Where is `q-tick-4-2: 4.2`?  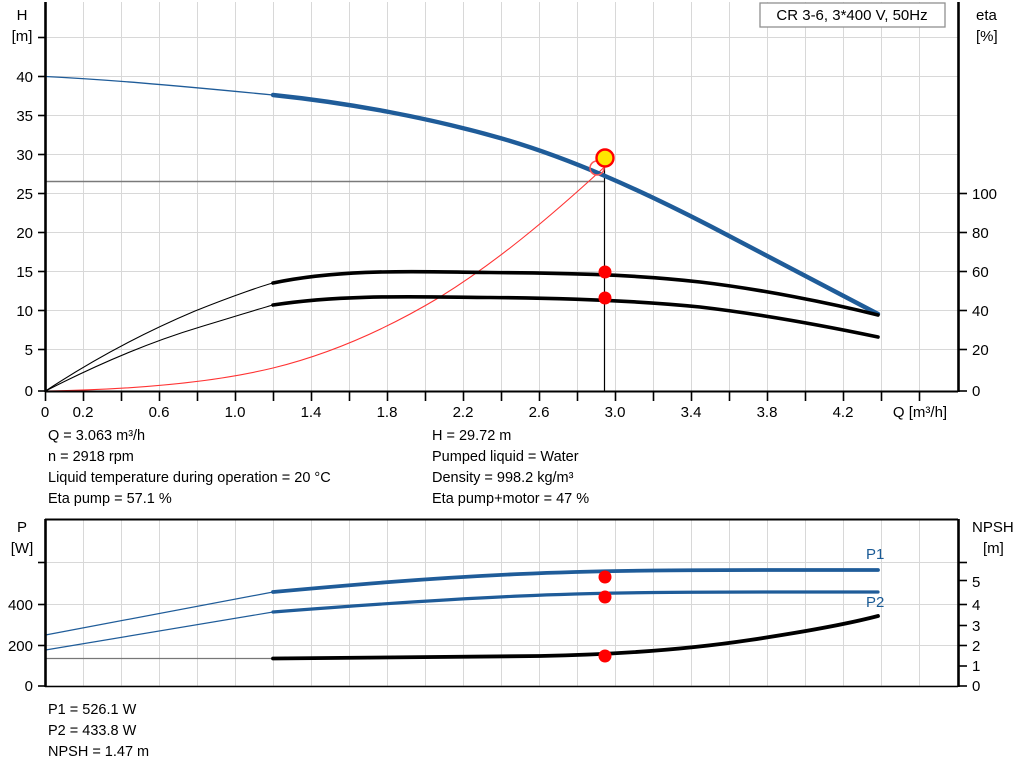 q-tick-4-2: 4.2 is located at coordinates (843, 412).